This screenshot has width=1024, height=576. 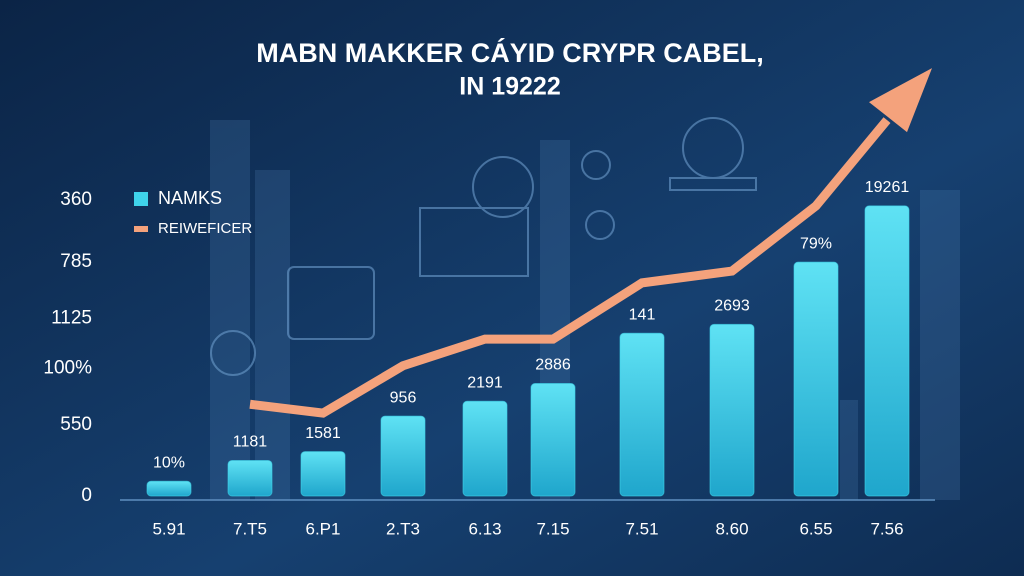 I want to click on x-tick-label: 5.91, so click(x=168, y=528).